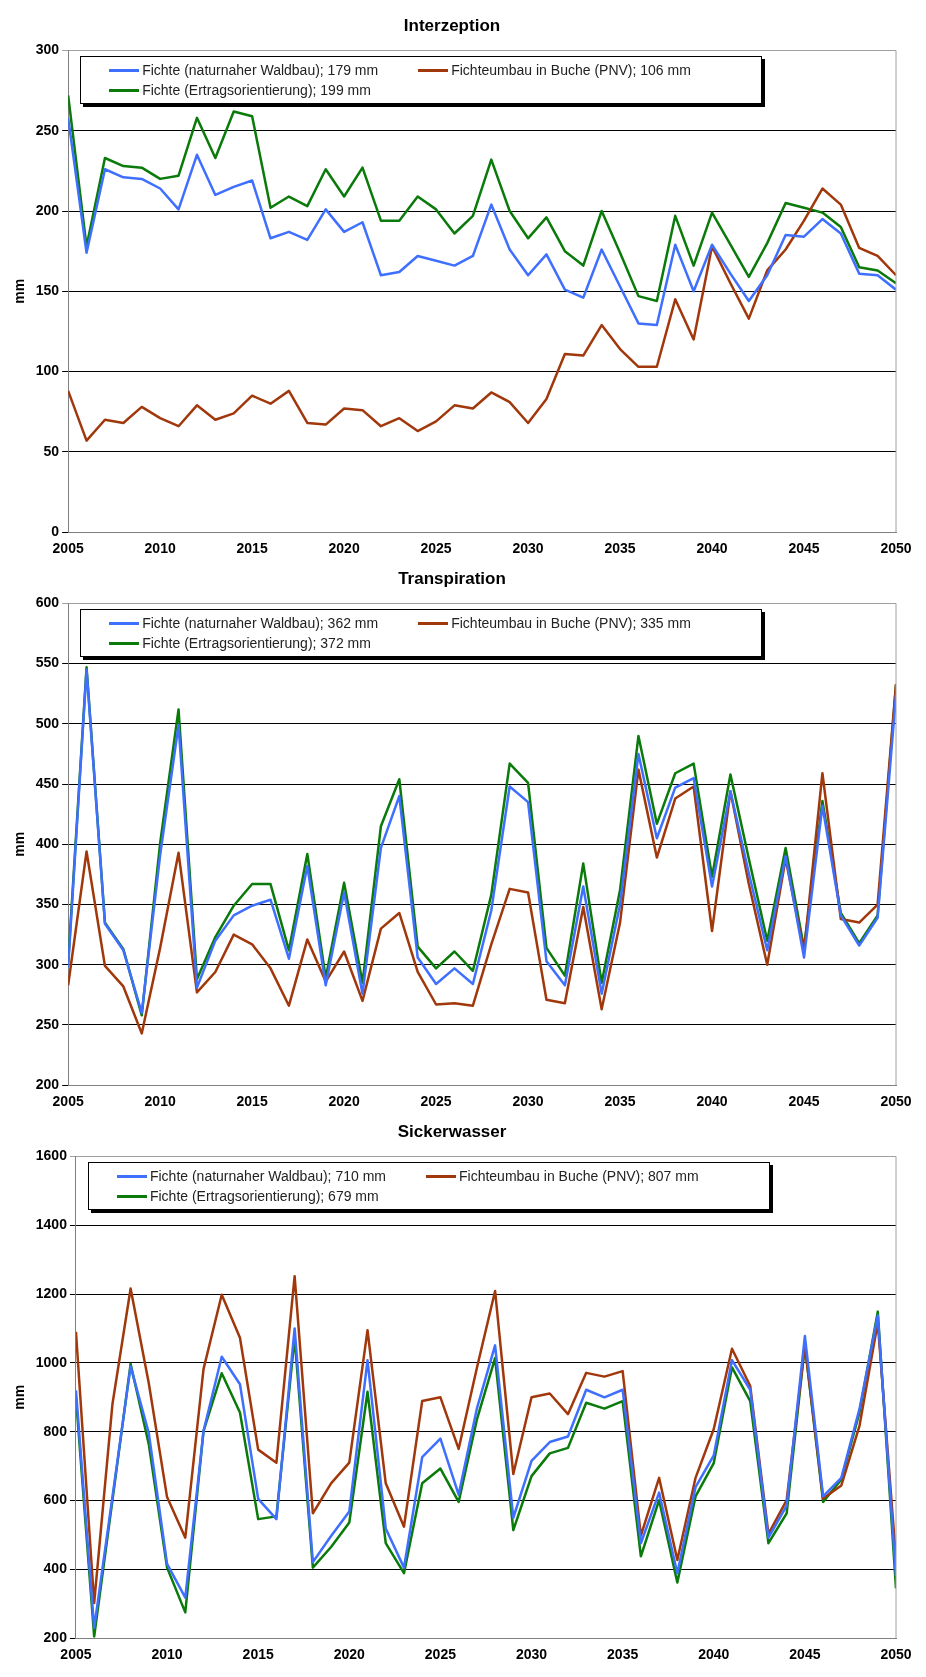  Describe the element at coordinates (51, 1224) in the screenshot. I see `y-tick-label: 1400` at that location.